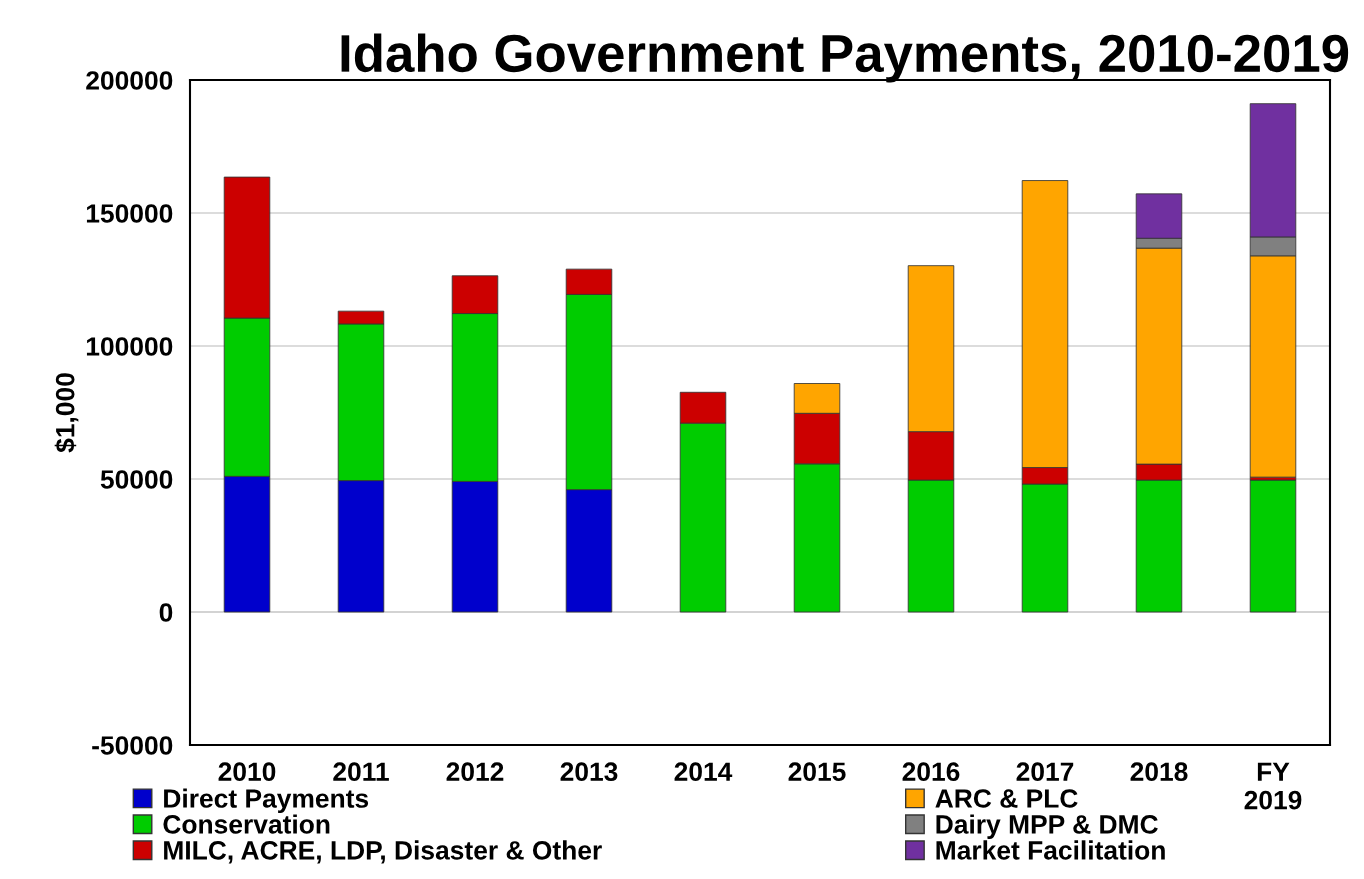  What do you see at coordinates (361, 772) in the screenshot?
I see `x-tick-label: 2011` at bounding box center [361, 772].